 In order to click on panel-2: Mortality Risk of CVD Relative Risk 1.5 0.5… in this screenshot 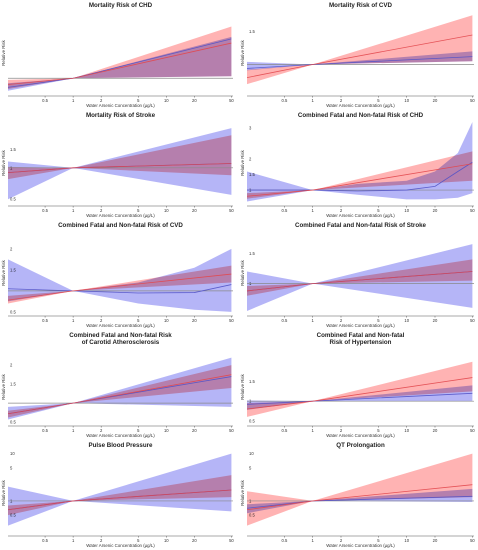, I will do `click(357, 55)`.